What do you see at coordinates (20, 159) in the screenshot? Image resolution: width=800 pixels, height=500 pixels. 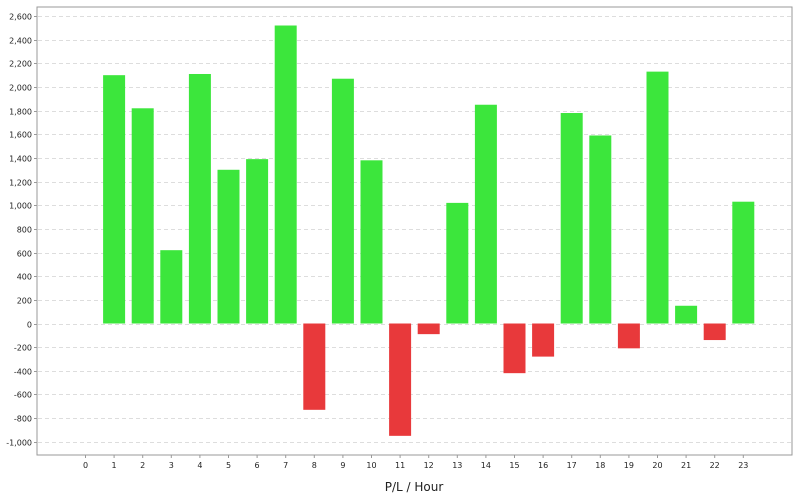 I see `y-tick-label: 1,400` at bounding box center [20, 159].